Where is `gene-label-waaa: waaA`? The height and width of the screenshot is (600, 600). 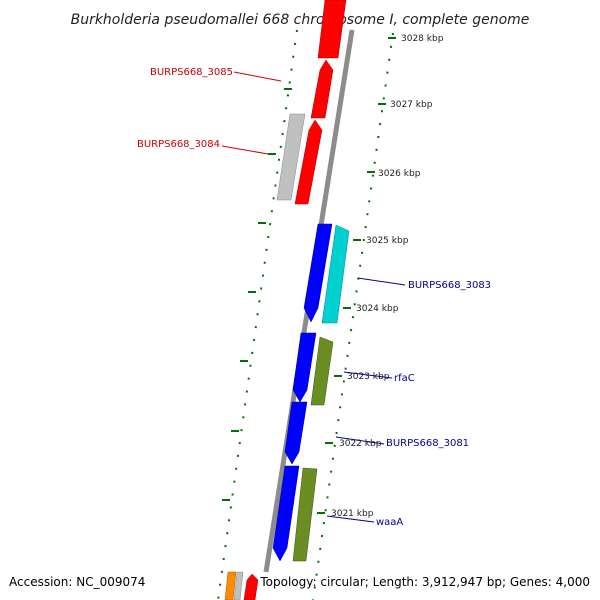 gene-label-waaa: waaA is located at coordinates (389, 522).